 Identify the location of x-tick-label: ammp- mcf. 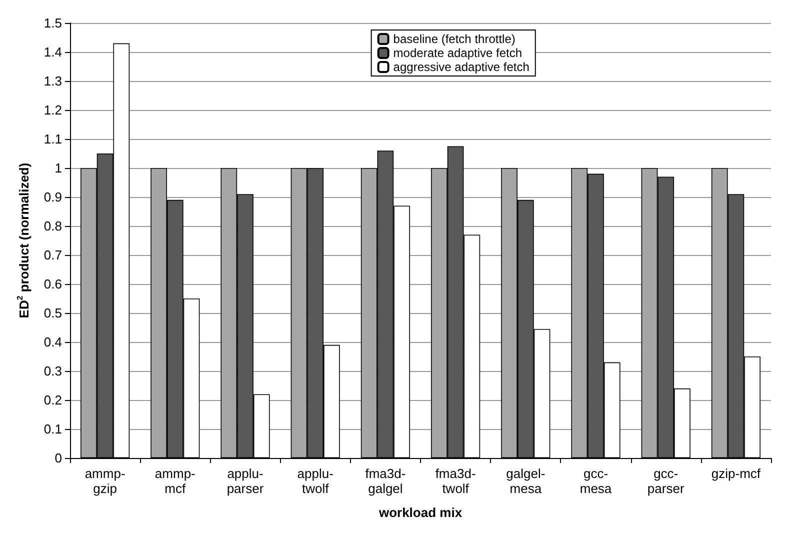
(175, 481).